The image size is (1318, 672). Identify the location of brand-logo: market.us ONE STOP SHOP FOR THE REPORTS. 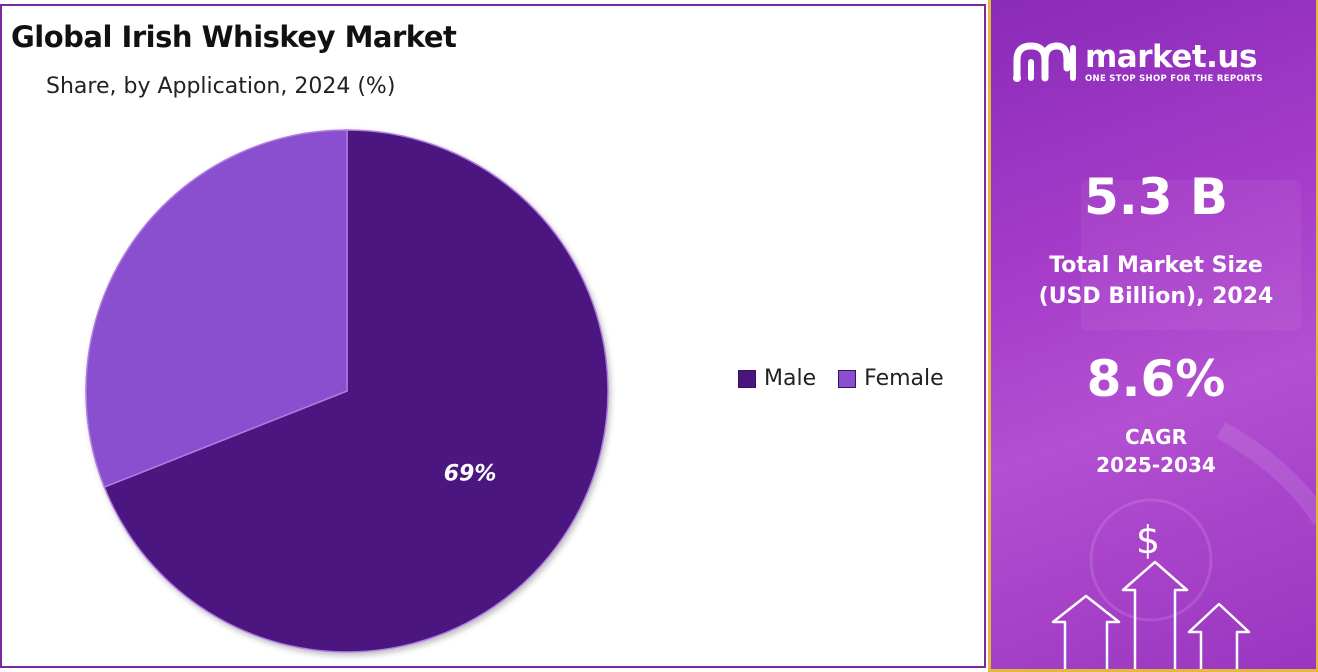
(1137, 62).